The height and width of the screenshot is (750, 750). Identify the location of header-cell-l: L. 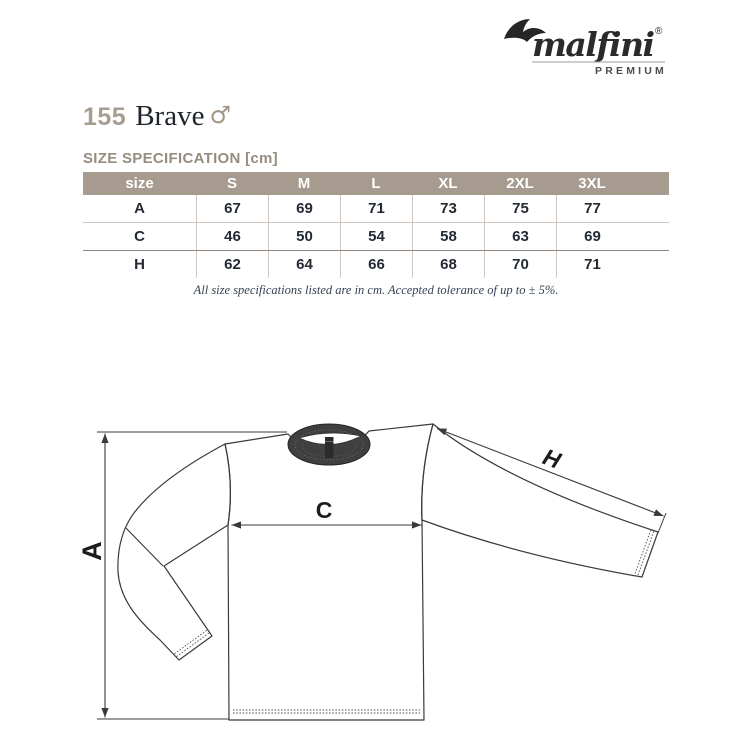
(376, 183).